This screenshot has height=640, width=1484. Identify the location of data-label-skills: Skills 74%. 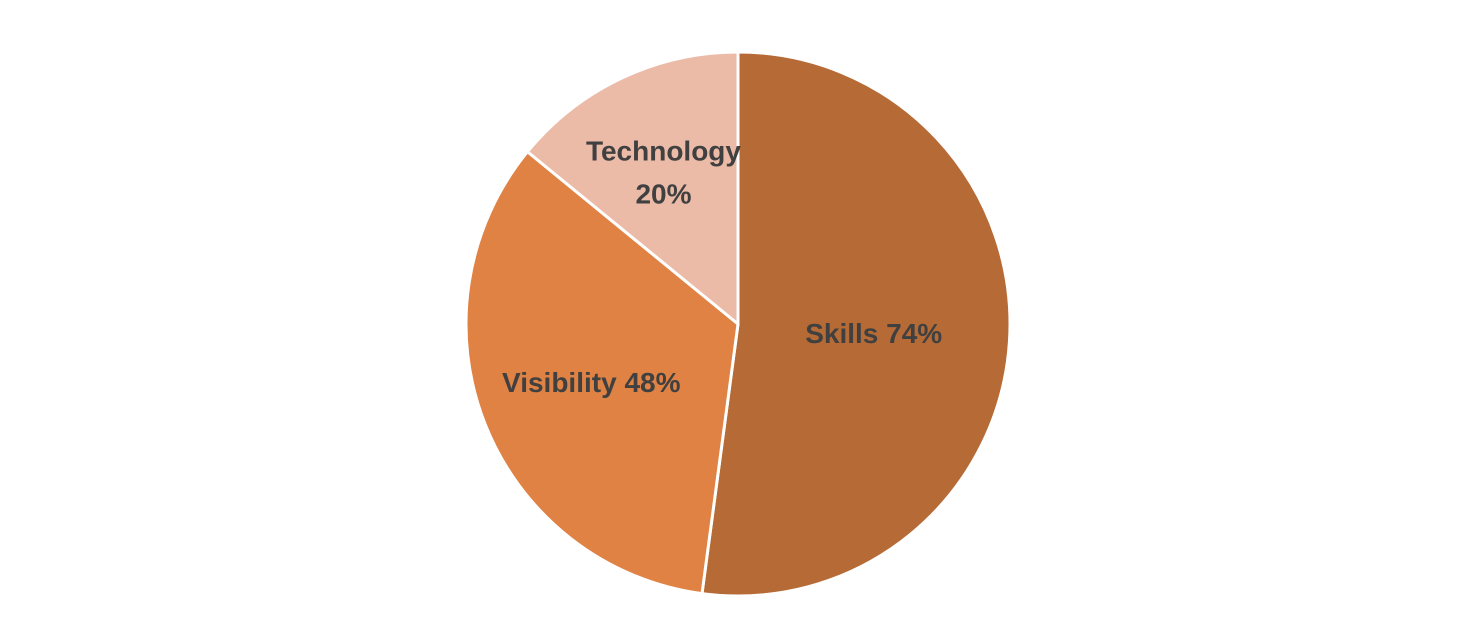
(873, 333).